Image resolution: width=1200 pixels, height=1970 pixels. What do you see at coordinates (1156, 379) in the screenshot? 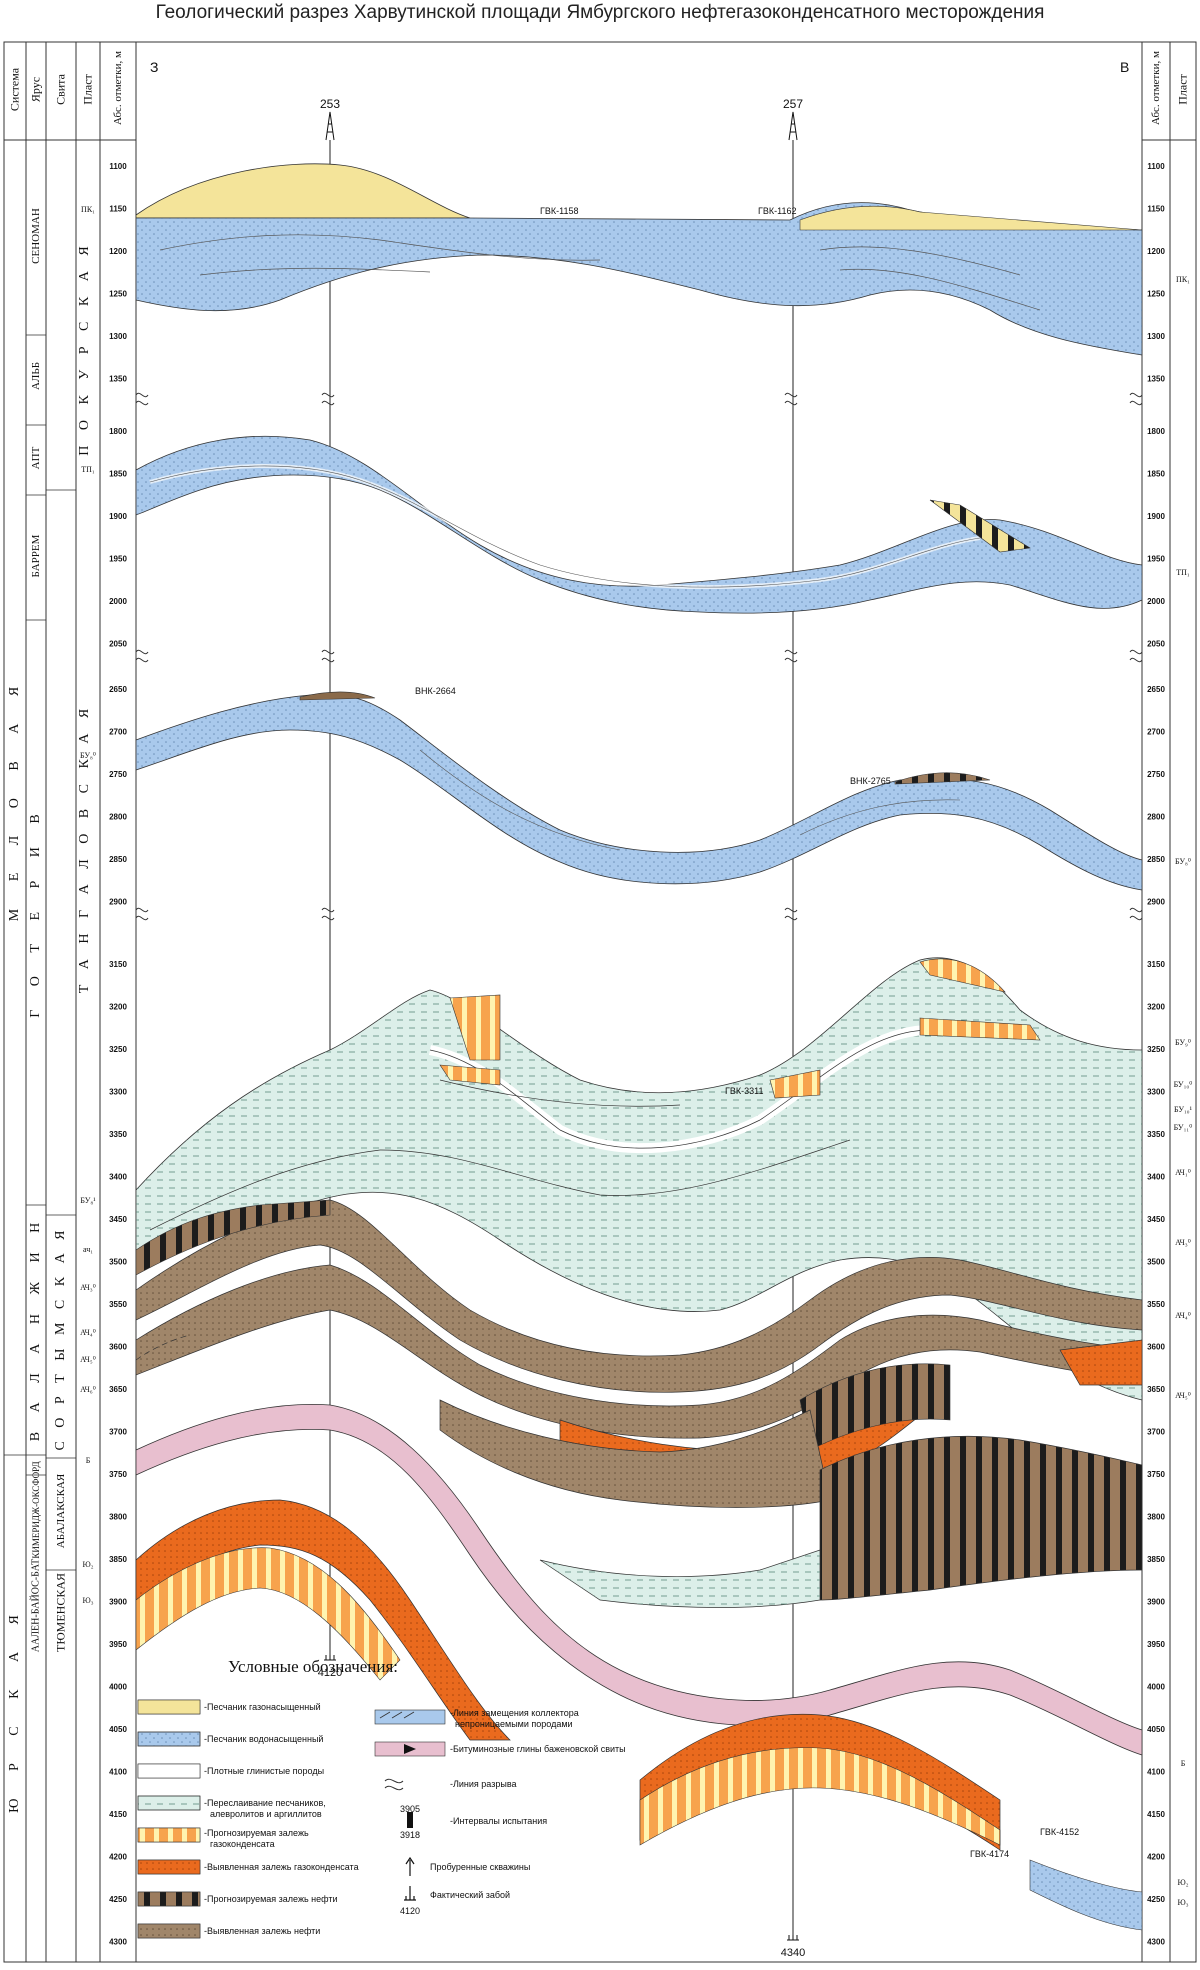
I see `depth-tick-right: 1350` at bounding box center [1156, 379].